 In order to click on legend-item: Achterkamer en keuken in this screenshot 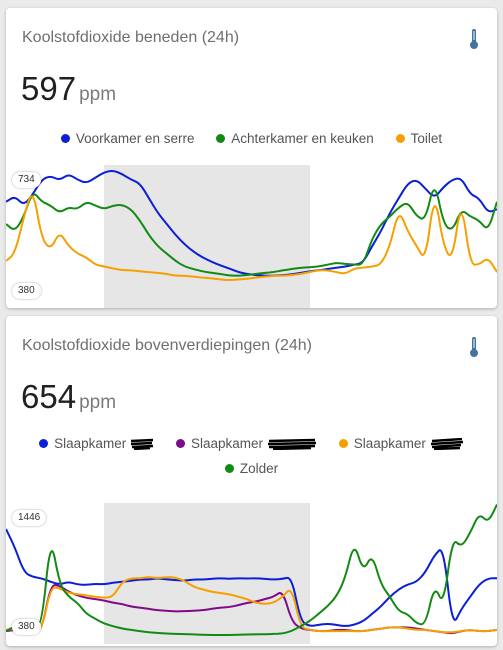, I will do `click(295, 138)`.